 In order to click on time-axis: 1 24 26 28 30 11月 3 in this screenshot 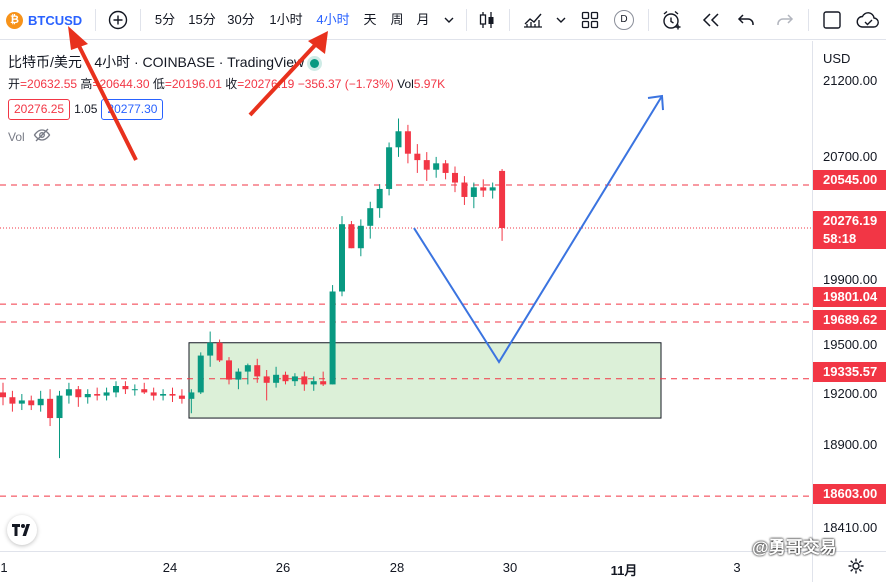, I will do `click(406, 566)`.